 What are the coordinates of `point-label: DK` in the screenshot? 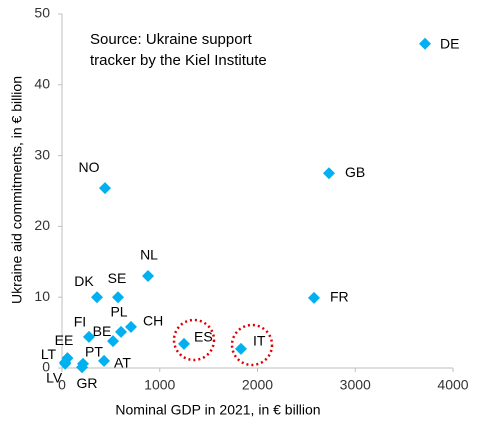 It's located at (84, 281).